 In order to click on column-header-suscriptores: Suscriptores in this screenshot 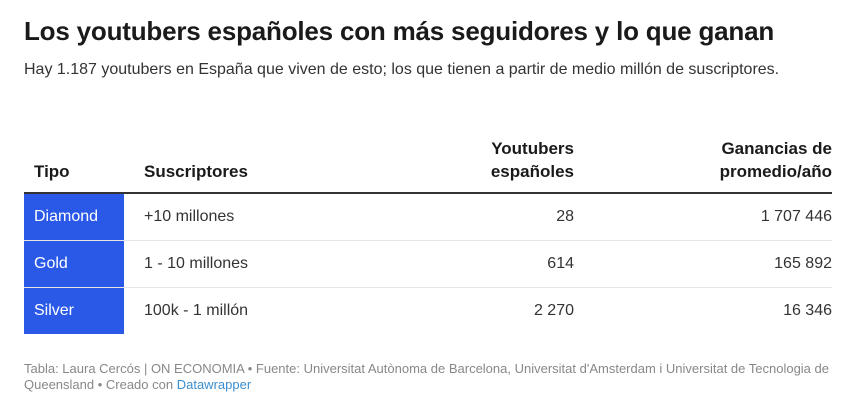, I will do `click(239, 165)`.